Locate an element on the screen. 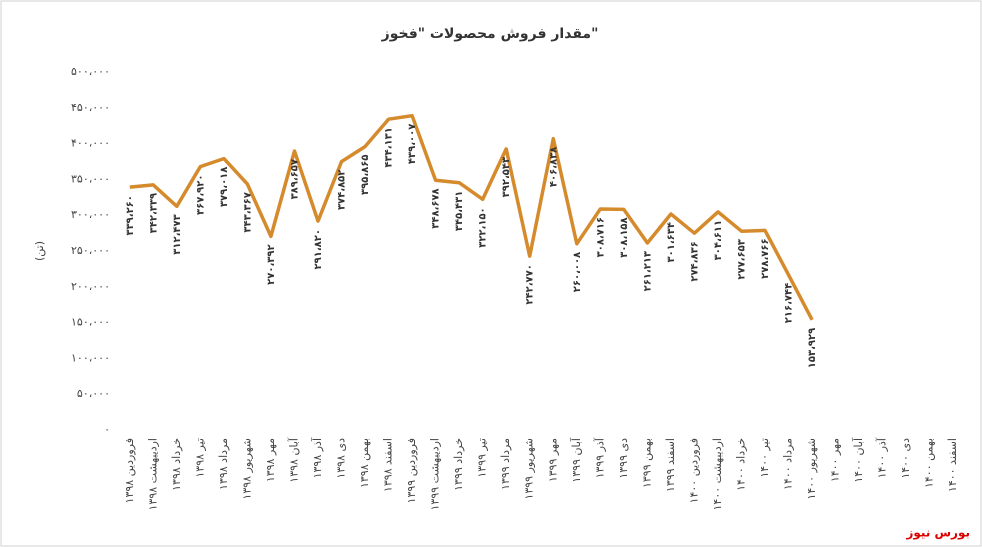  x-tick-label: مرداد ۱۳۹۹ is located at coordinates (505, 464).